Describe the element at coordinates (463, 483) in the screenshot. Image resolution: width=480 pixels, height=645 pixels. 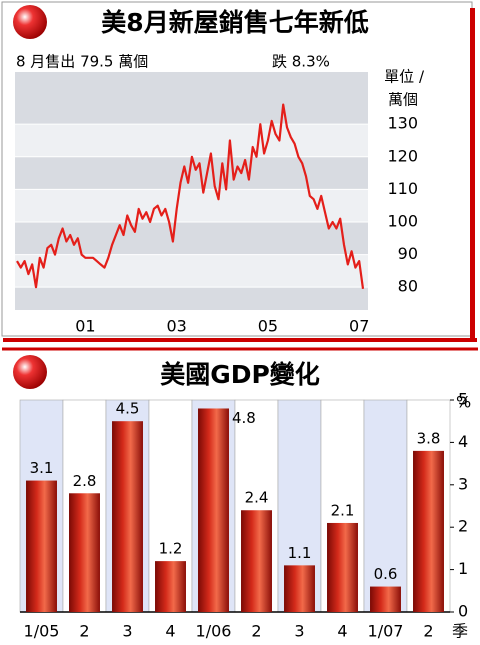
I see `y-tick-label: 3` at that location.